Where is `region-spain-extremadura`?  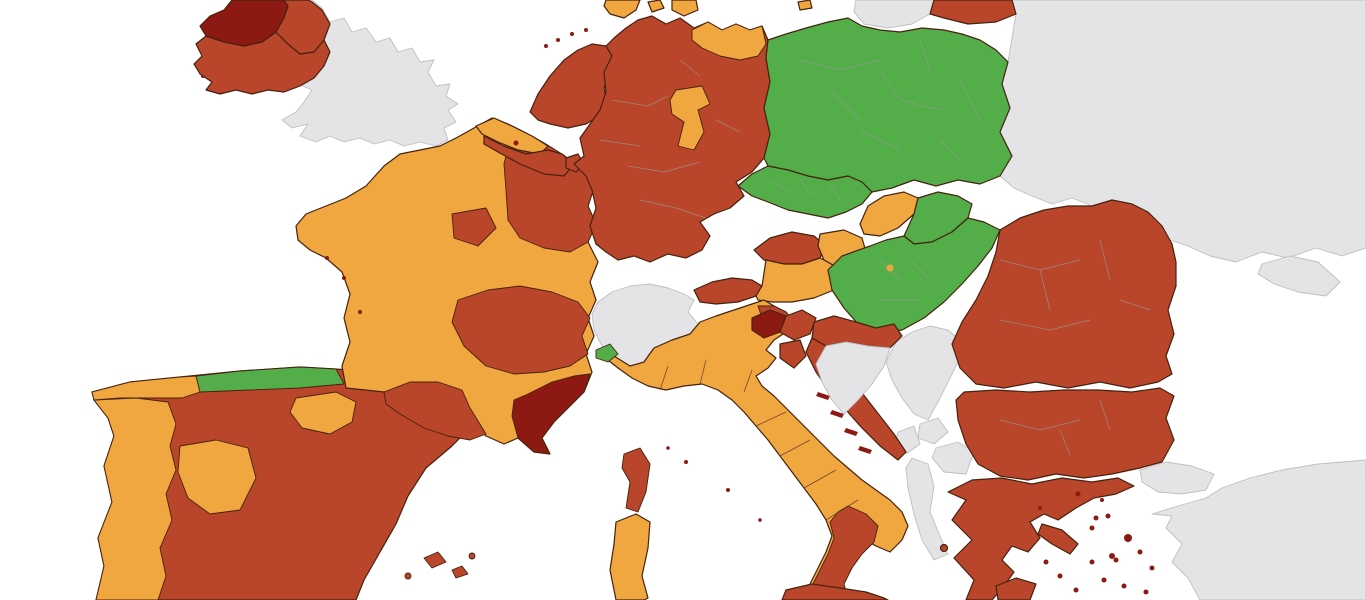
region-spain-extremadura is located at coordinates (217, 477).